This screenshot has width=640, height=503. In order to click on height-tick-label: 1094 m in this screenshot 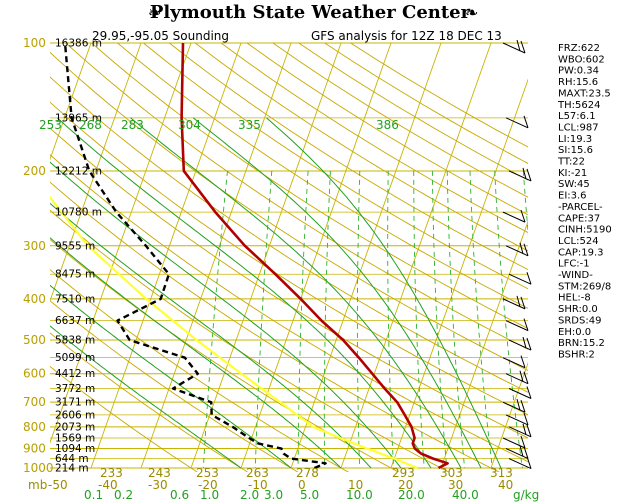, I will do `click(75, 449)`.